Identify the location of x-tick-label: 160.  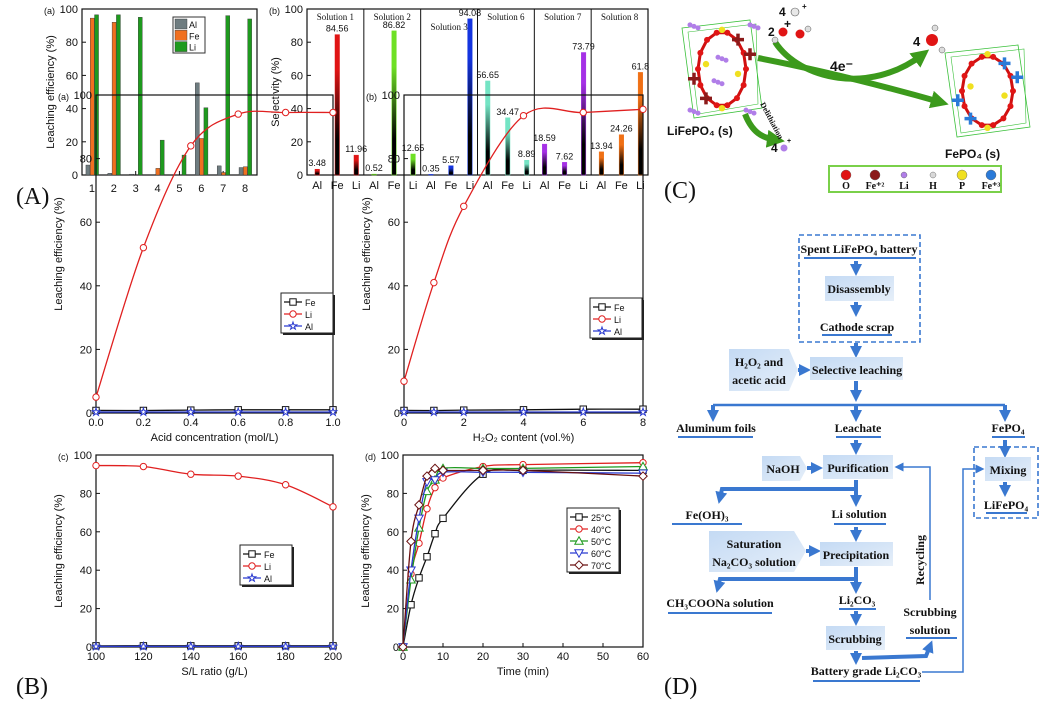
(238, 657).